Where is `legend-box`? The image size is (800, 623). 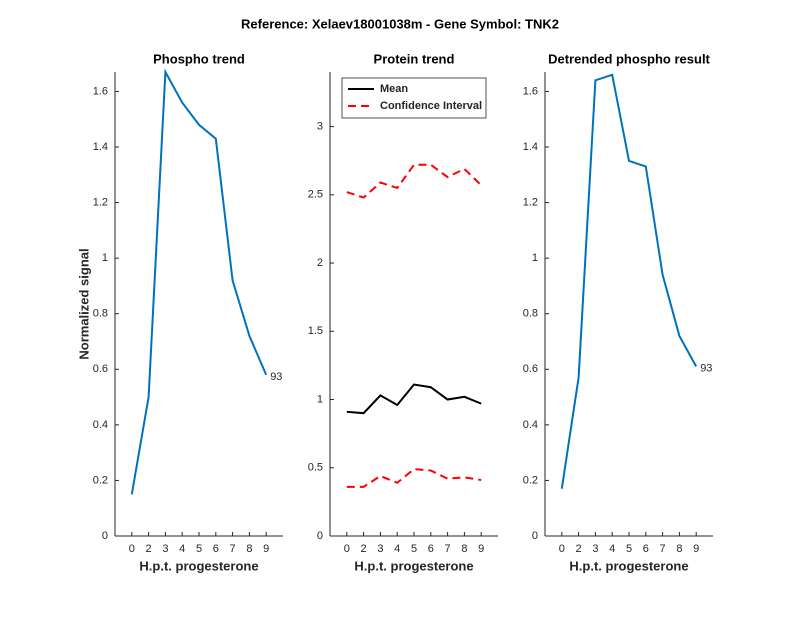 legend-box is located at coordinates (414, 98).